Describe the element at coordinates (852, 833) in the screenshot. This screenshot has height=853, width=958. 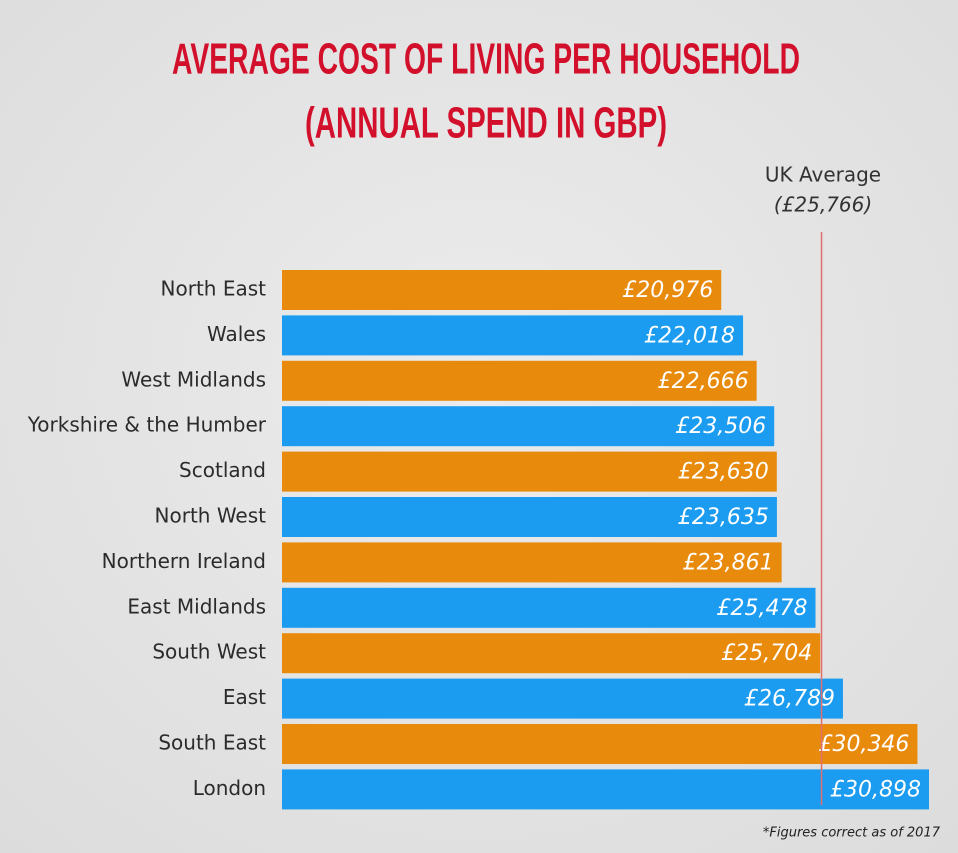
I see `footnote: *Figures correct as of 2017` at that location.